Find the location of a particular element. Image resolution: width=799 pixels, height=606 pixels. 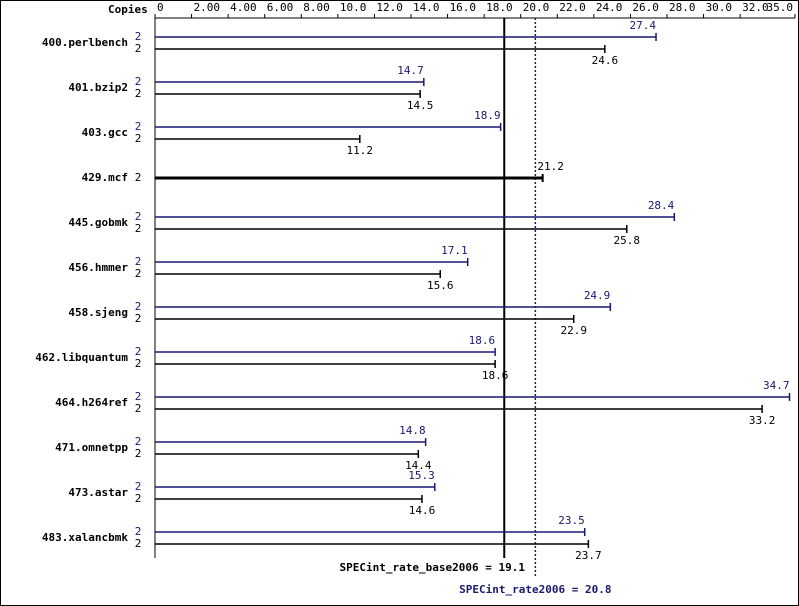

benchmark-label: 445.gobmk is located at coordinates (98, 222).